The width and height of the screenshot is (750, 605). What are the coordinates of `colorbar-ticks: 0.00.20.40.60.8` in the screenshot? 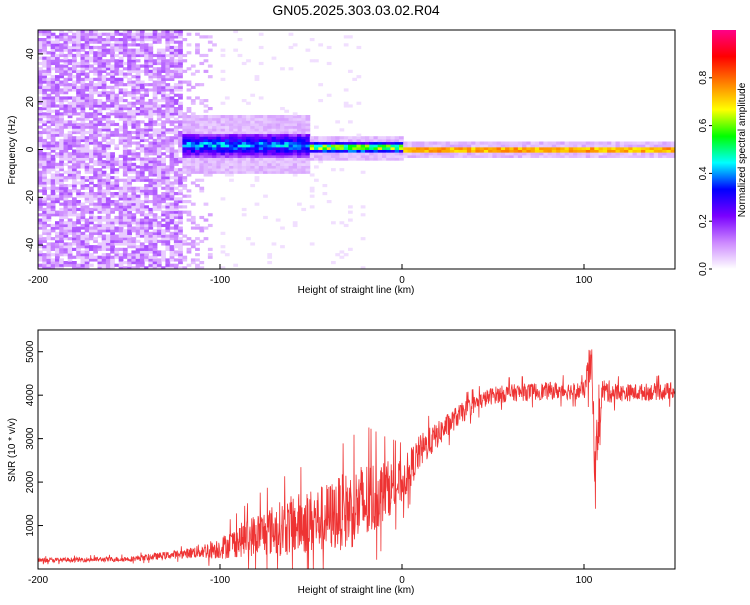 It's located at (705, 173).